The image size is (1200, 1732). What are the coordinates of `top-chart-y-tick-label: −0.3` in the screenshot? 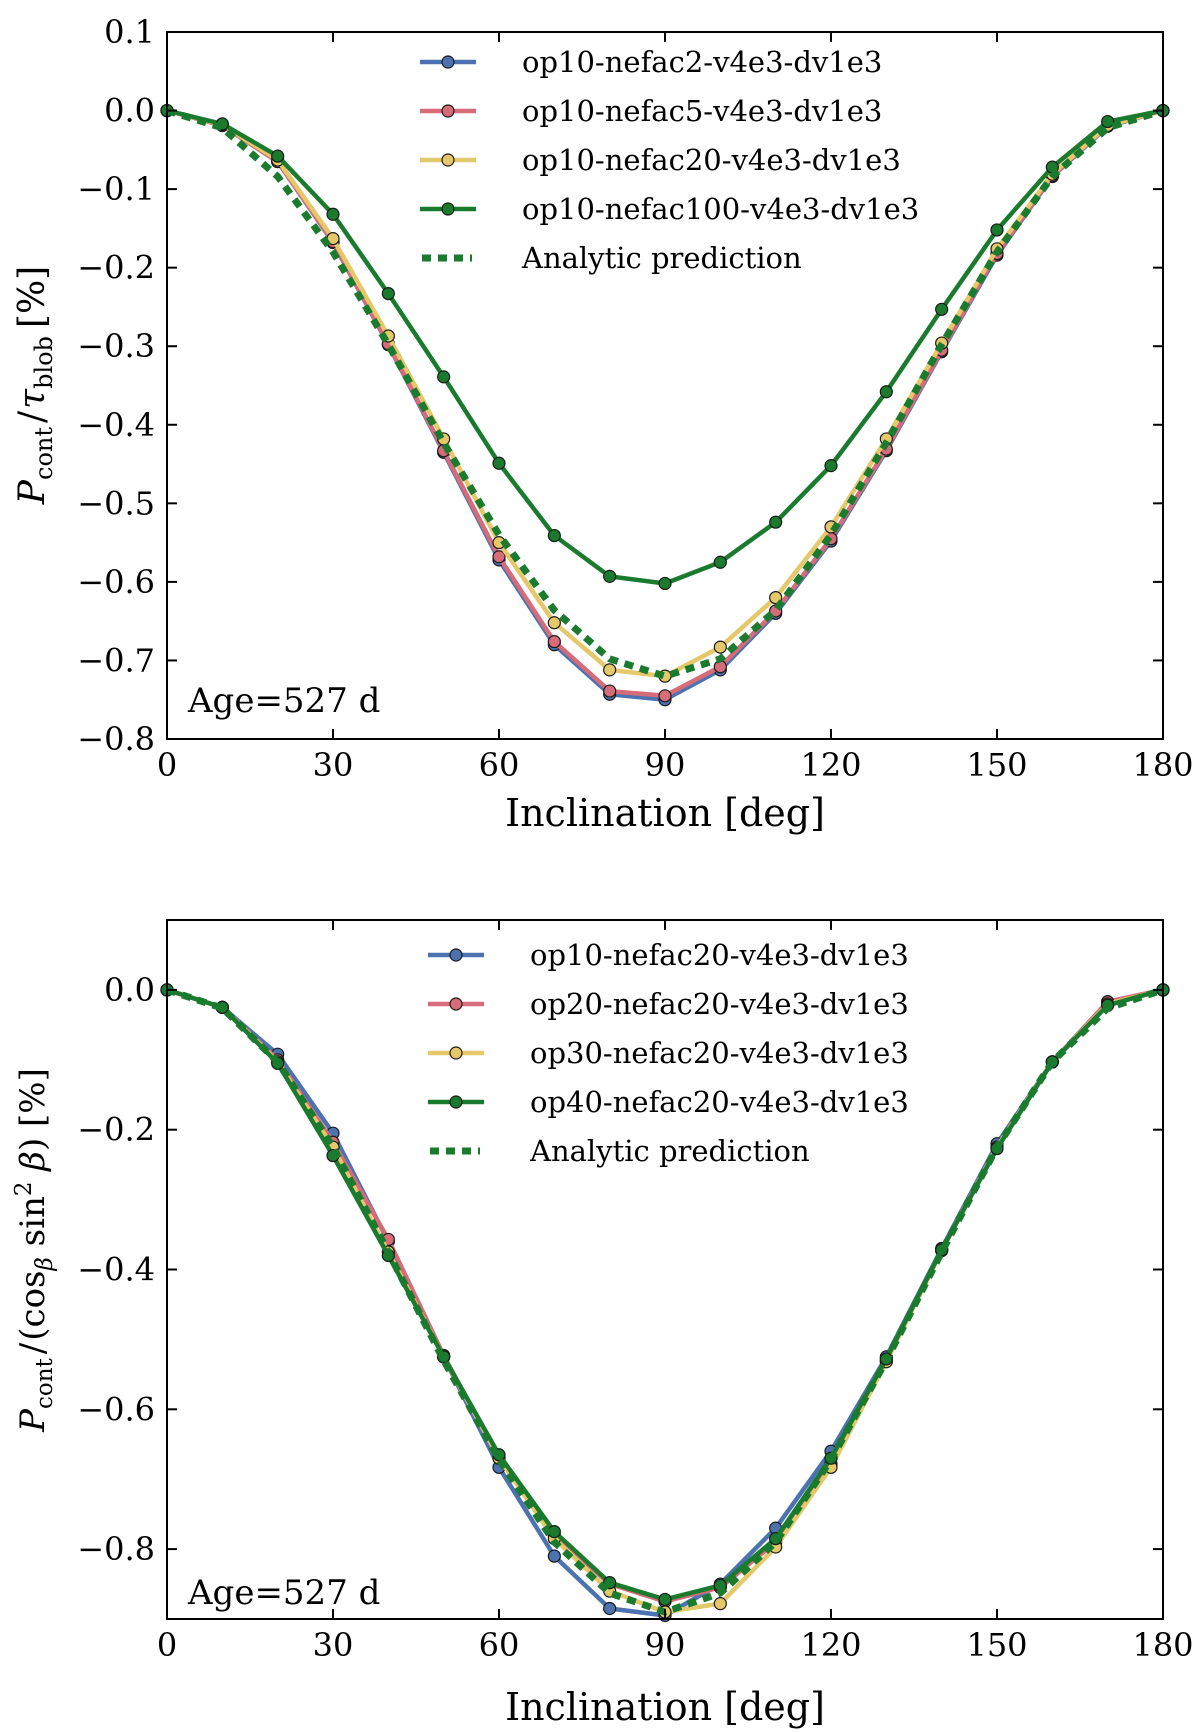 It's located at (116, 346).